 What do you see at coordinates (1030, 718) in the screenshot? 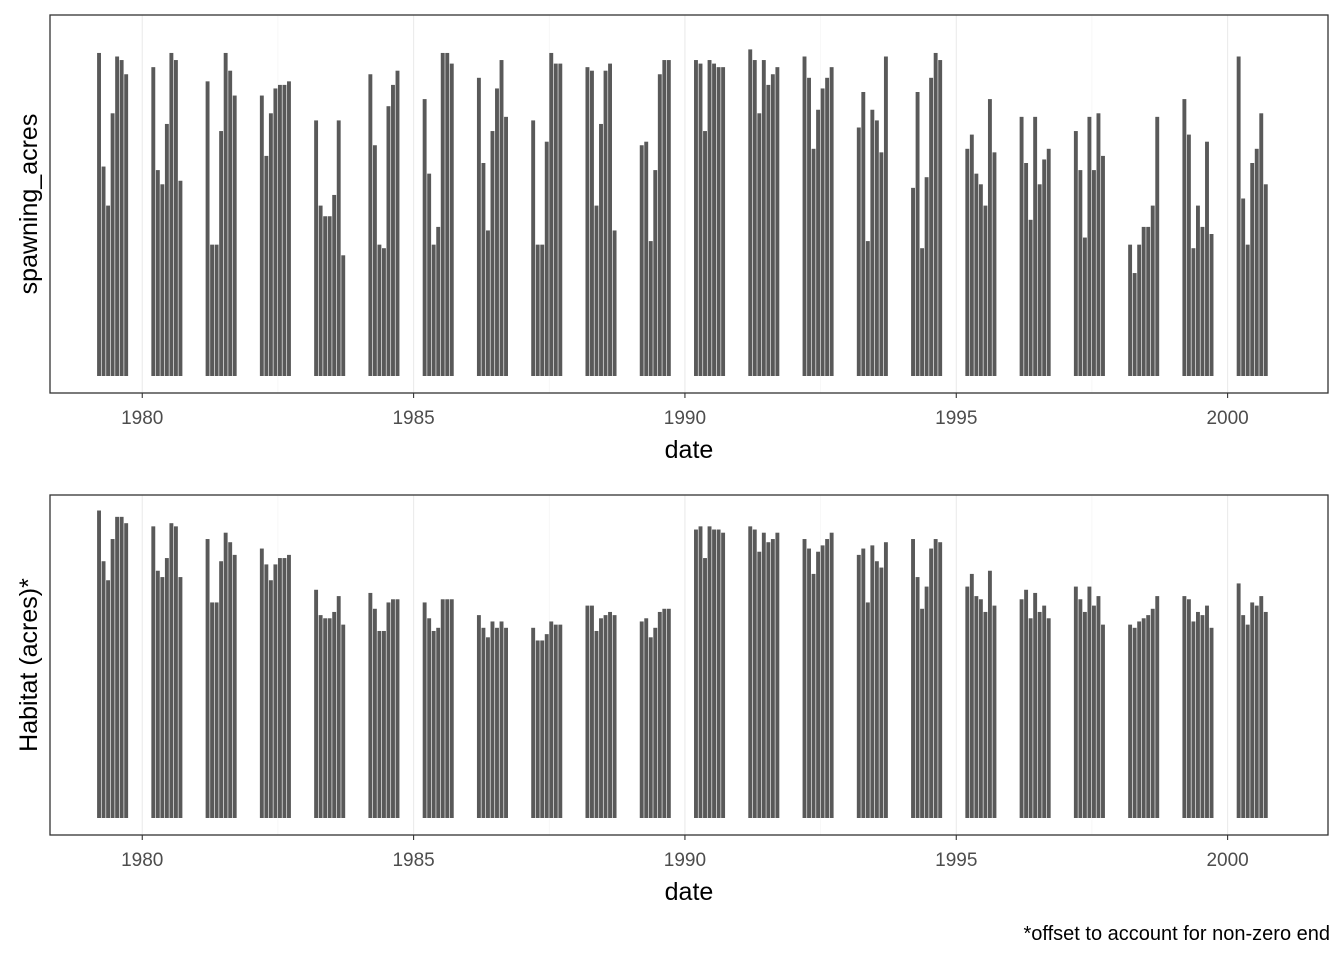
I see `bar-1996-m5` at bounding box center [1030, 718].